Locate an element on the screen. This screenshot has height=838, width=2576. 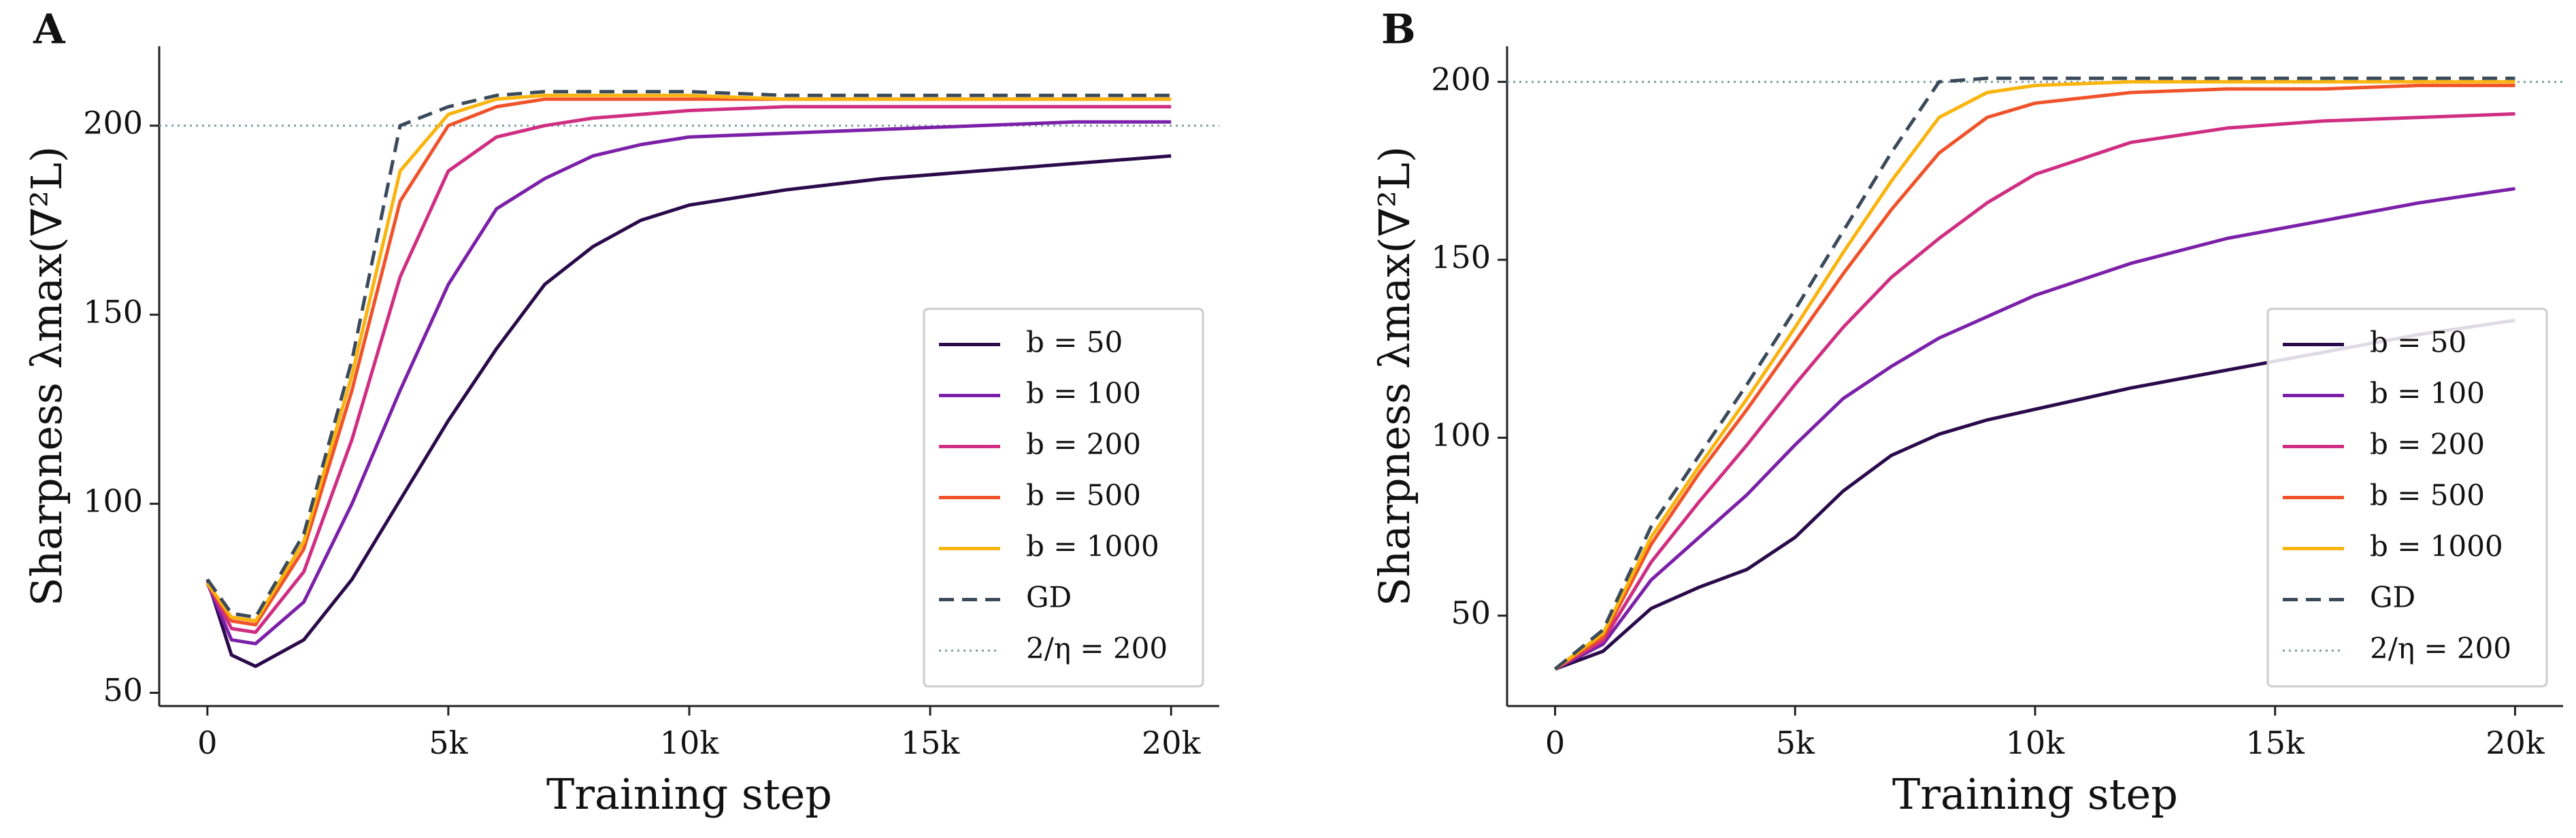
panel-label: B is located at coordinates (1399, 30).